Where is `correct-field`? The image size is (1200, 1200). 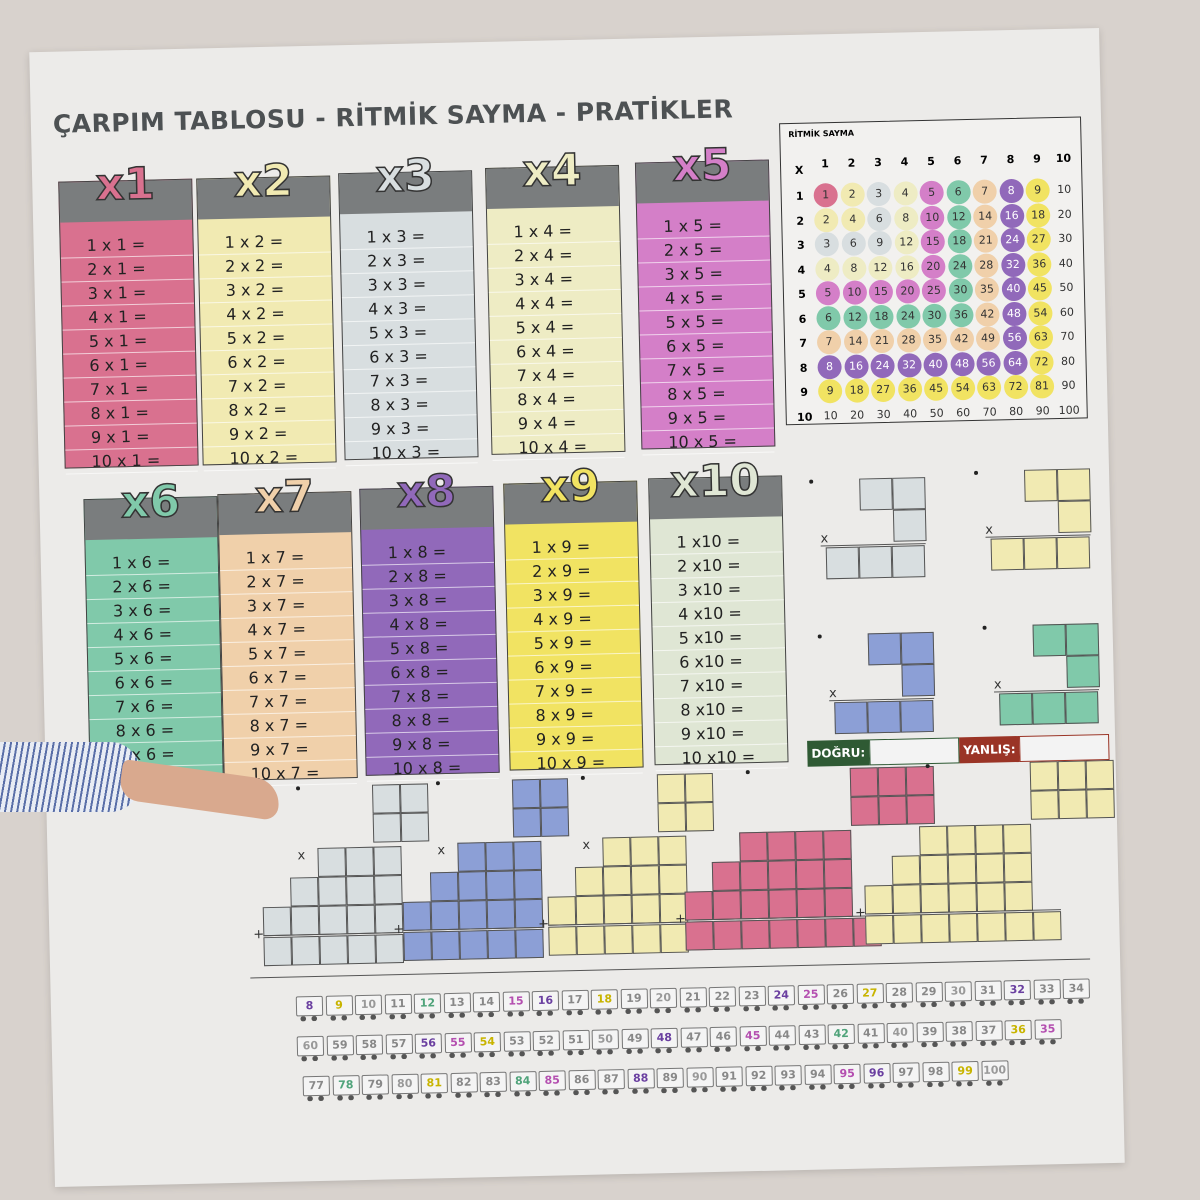
correct-field is located at coordinates (914, 751).